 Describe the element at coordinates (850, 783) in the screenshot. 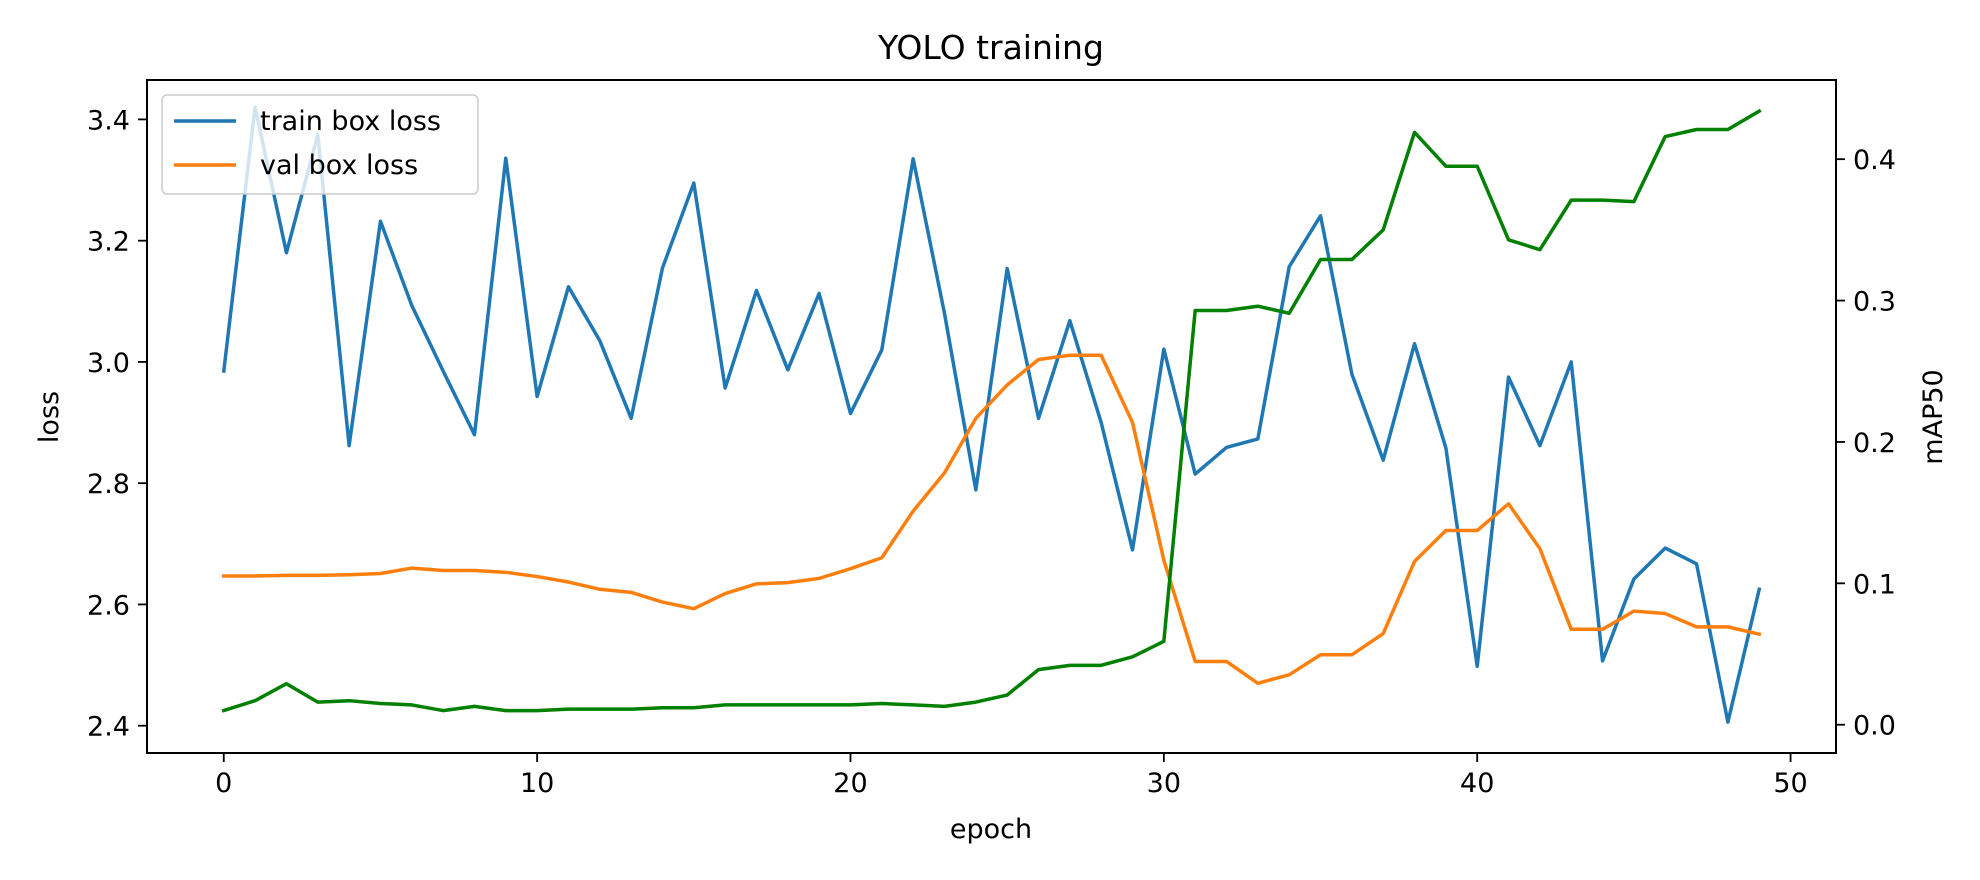

I see `x-tick-label: 20` at that location.